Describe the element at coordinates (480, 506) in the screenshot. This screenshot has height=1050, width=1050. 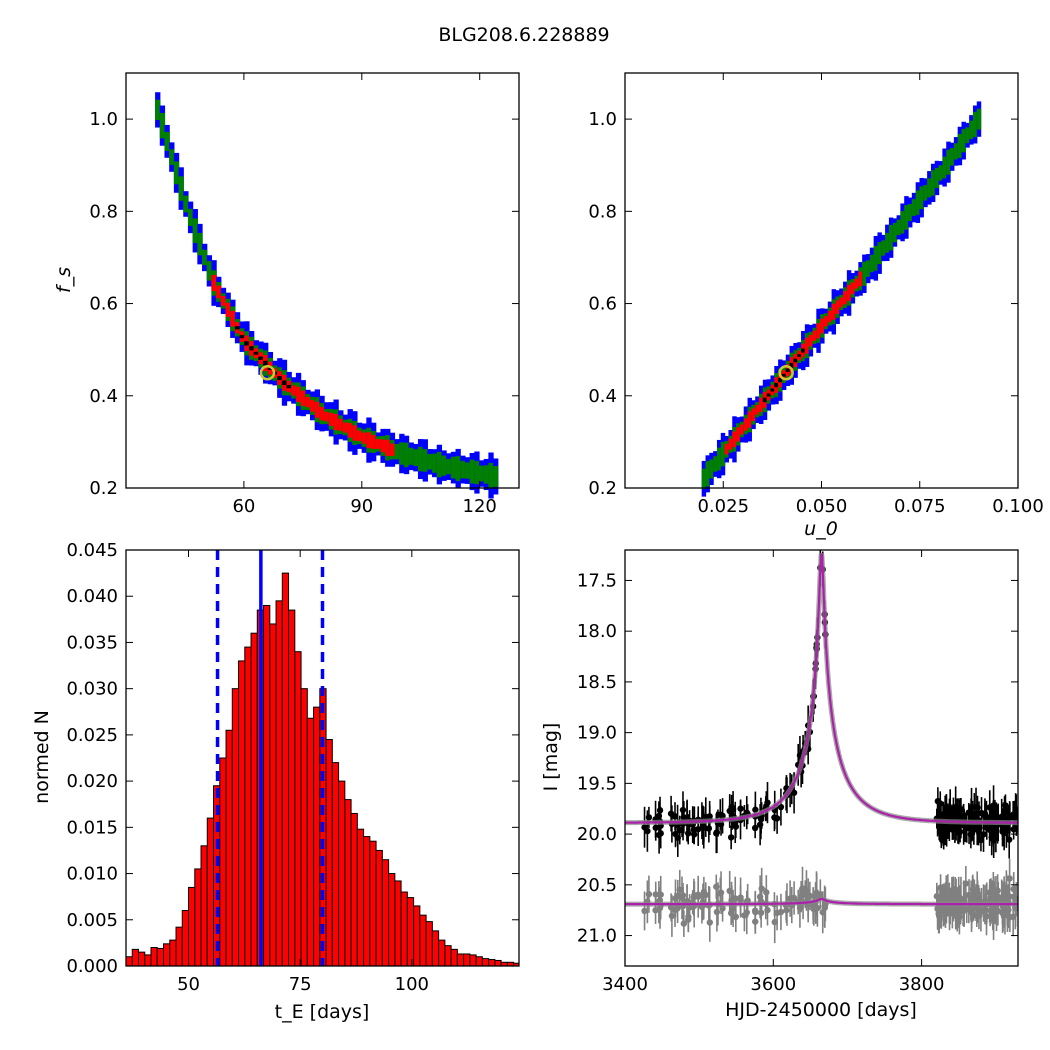
I see `panel-te-fs-xtick-label: 120` at that location.